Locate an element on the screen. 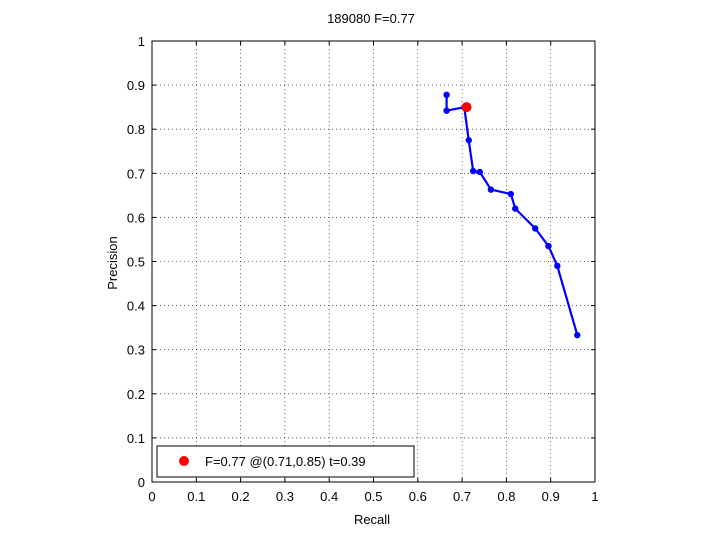 The width and height of the screenshot is (720, 540). legend-entry: F=0.77 @(0.71,0.85) t=0.39 is located at coordinates (285, 461).